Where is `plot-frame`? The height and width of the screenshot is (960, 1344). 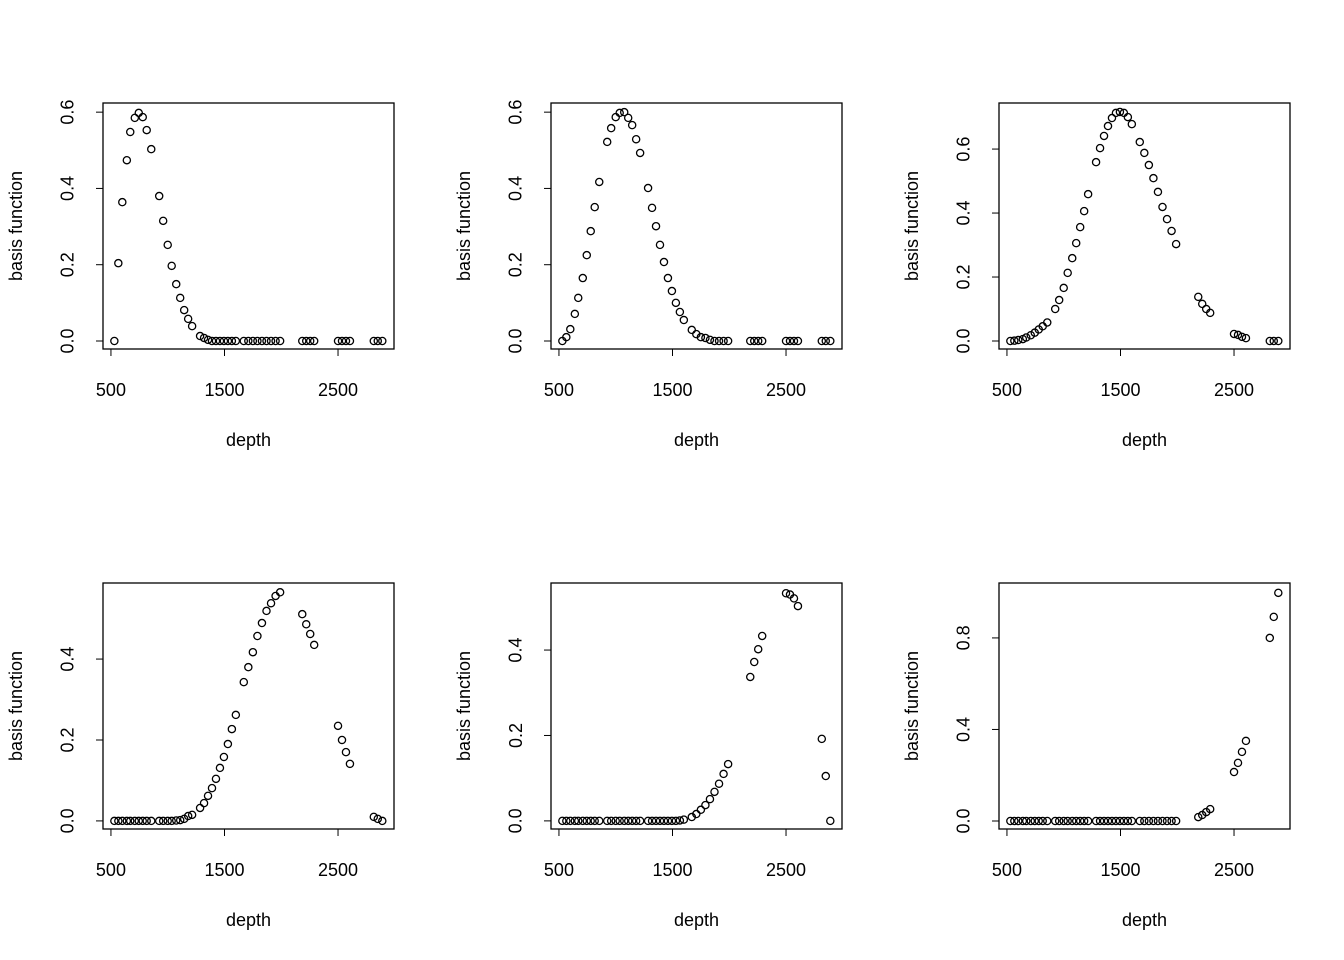 plot-frame is located at coordinates (696, 706).